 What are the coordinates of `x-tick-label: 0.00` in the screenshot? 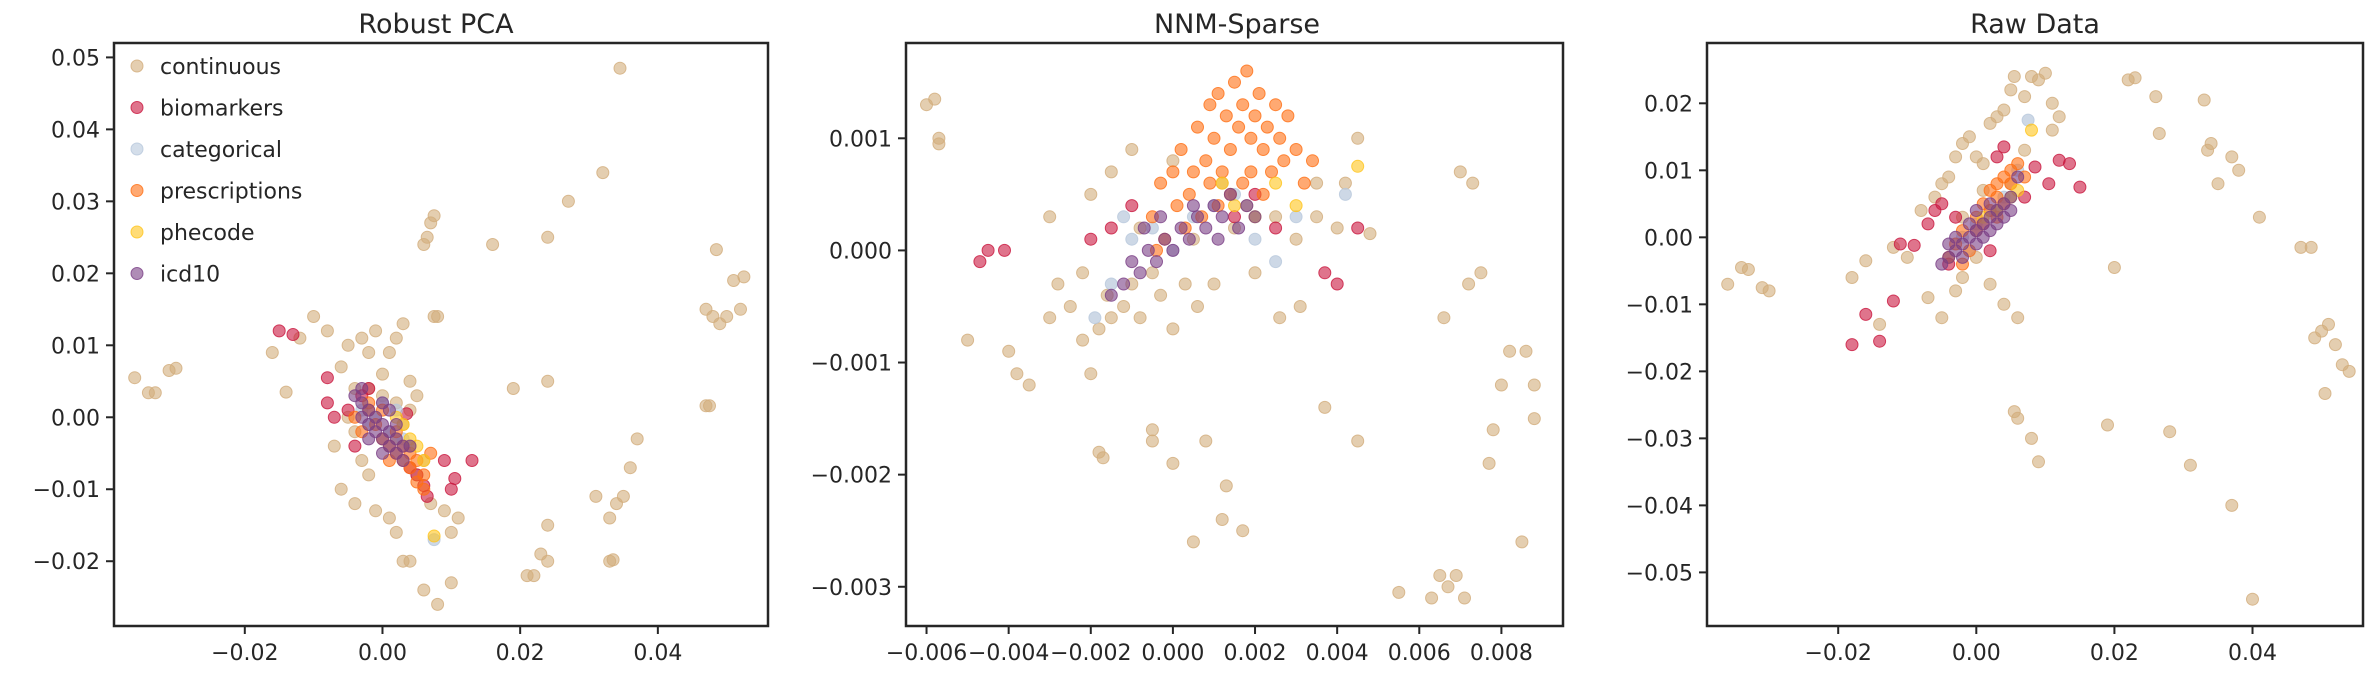 It's located at (1976, 653).